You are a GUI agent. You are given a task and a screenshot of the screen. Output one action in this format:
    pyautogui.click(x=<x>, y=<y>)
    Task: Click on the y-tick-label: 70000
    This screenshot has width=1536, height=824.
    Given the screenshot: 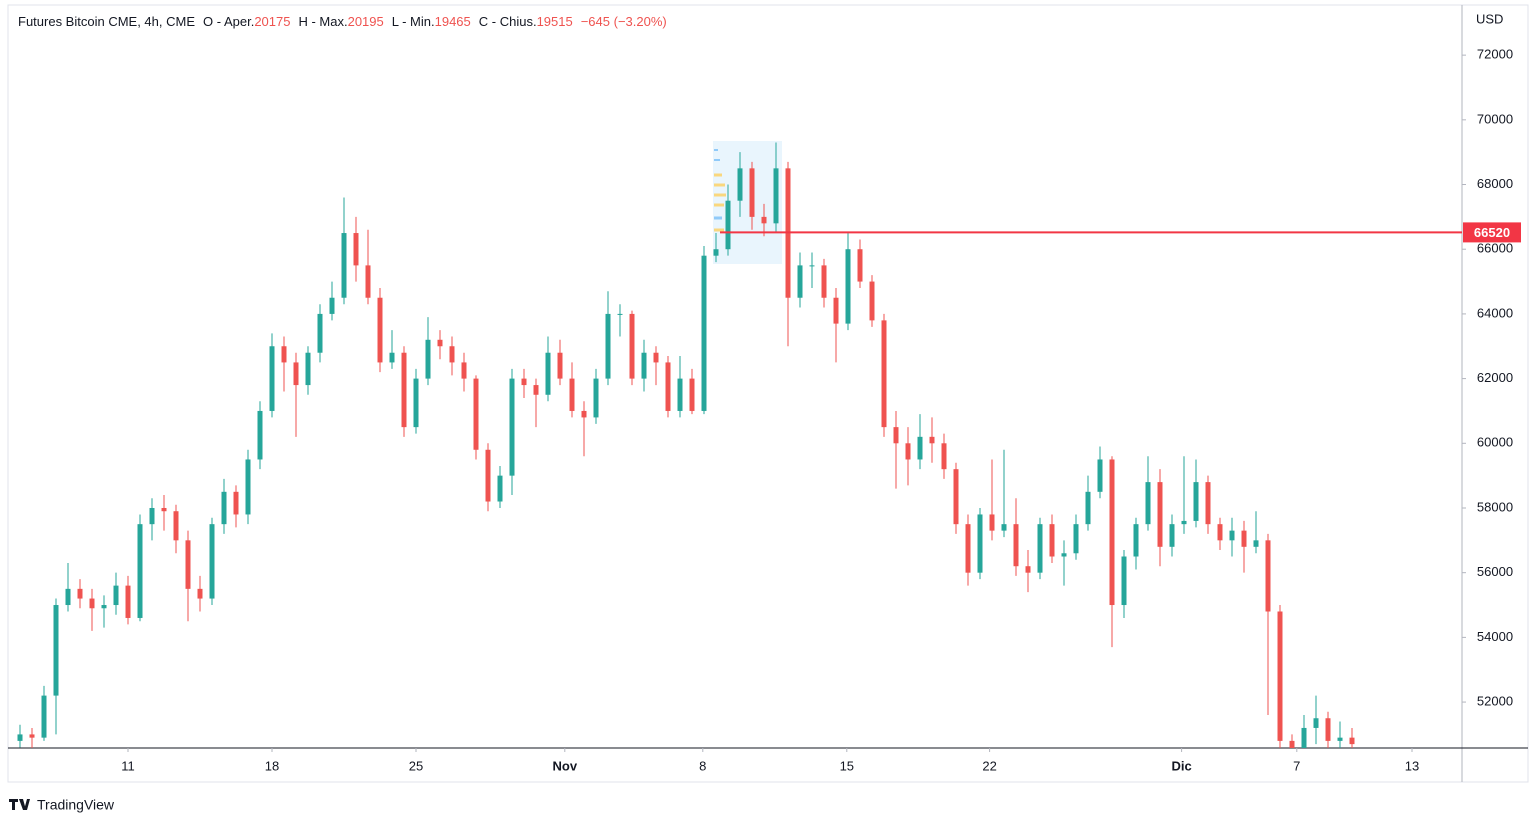 What is the action you would take?
    pyautogui.click(x=1495, y=118)
    